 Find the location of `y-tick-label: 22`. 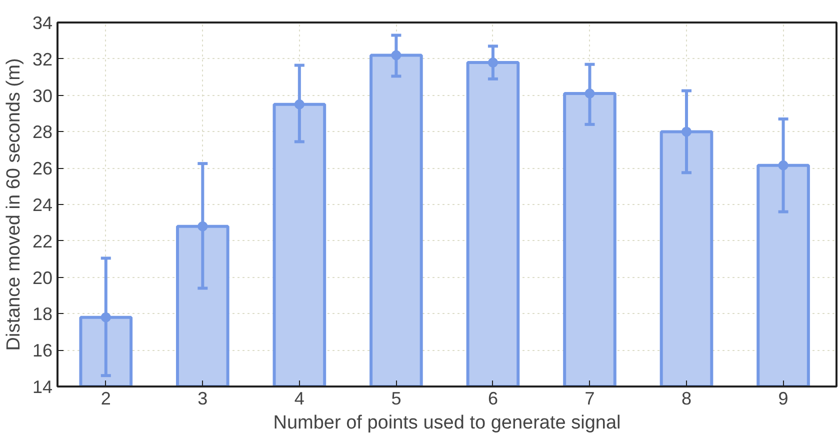

y-tick-label: 22 is located at coordinates (42, 241).